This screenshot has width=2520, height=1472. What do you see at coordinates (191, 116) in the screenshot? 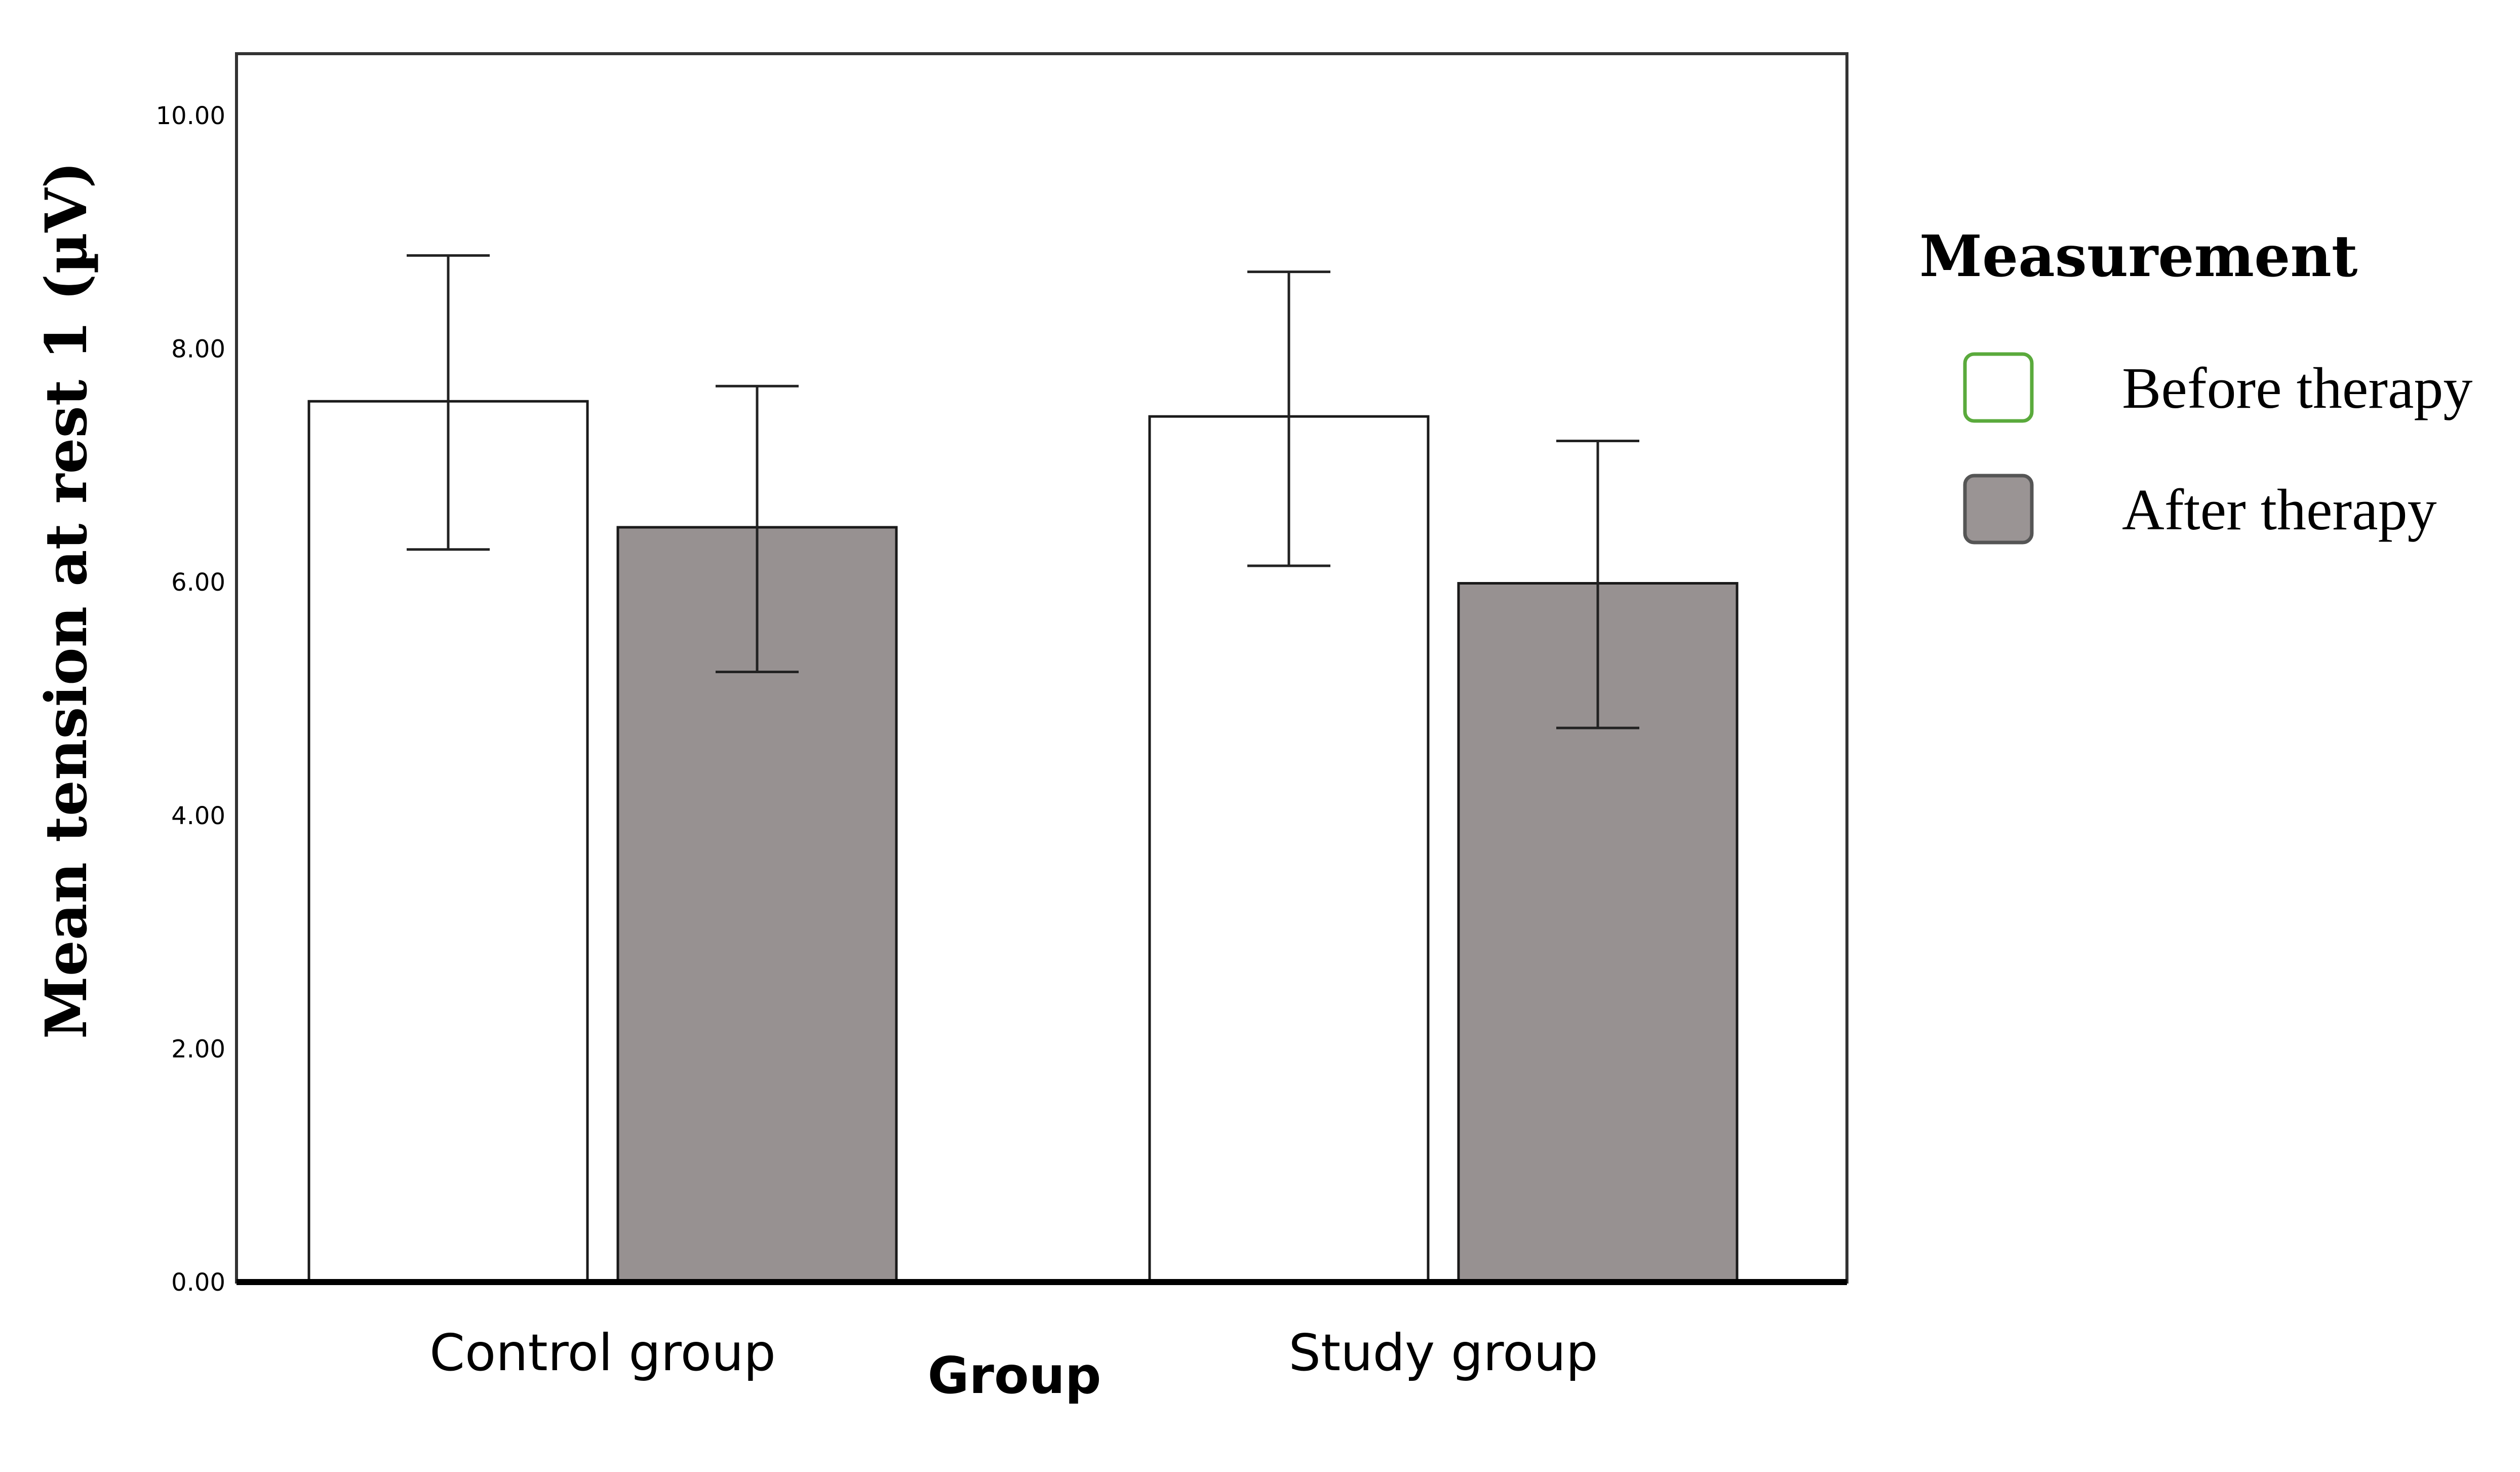
I see `y-tick-label: 10.00` at bounding box center [191, 116].